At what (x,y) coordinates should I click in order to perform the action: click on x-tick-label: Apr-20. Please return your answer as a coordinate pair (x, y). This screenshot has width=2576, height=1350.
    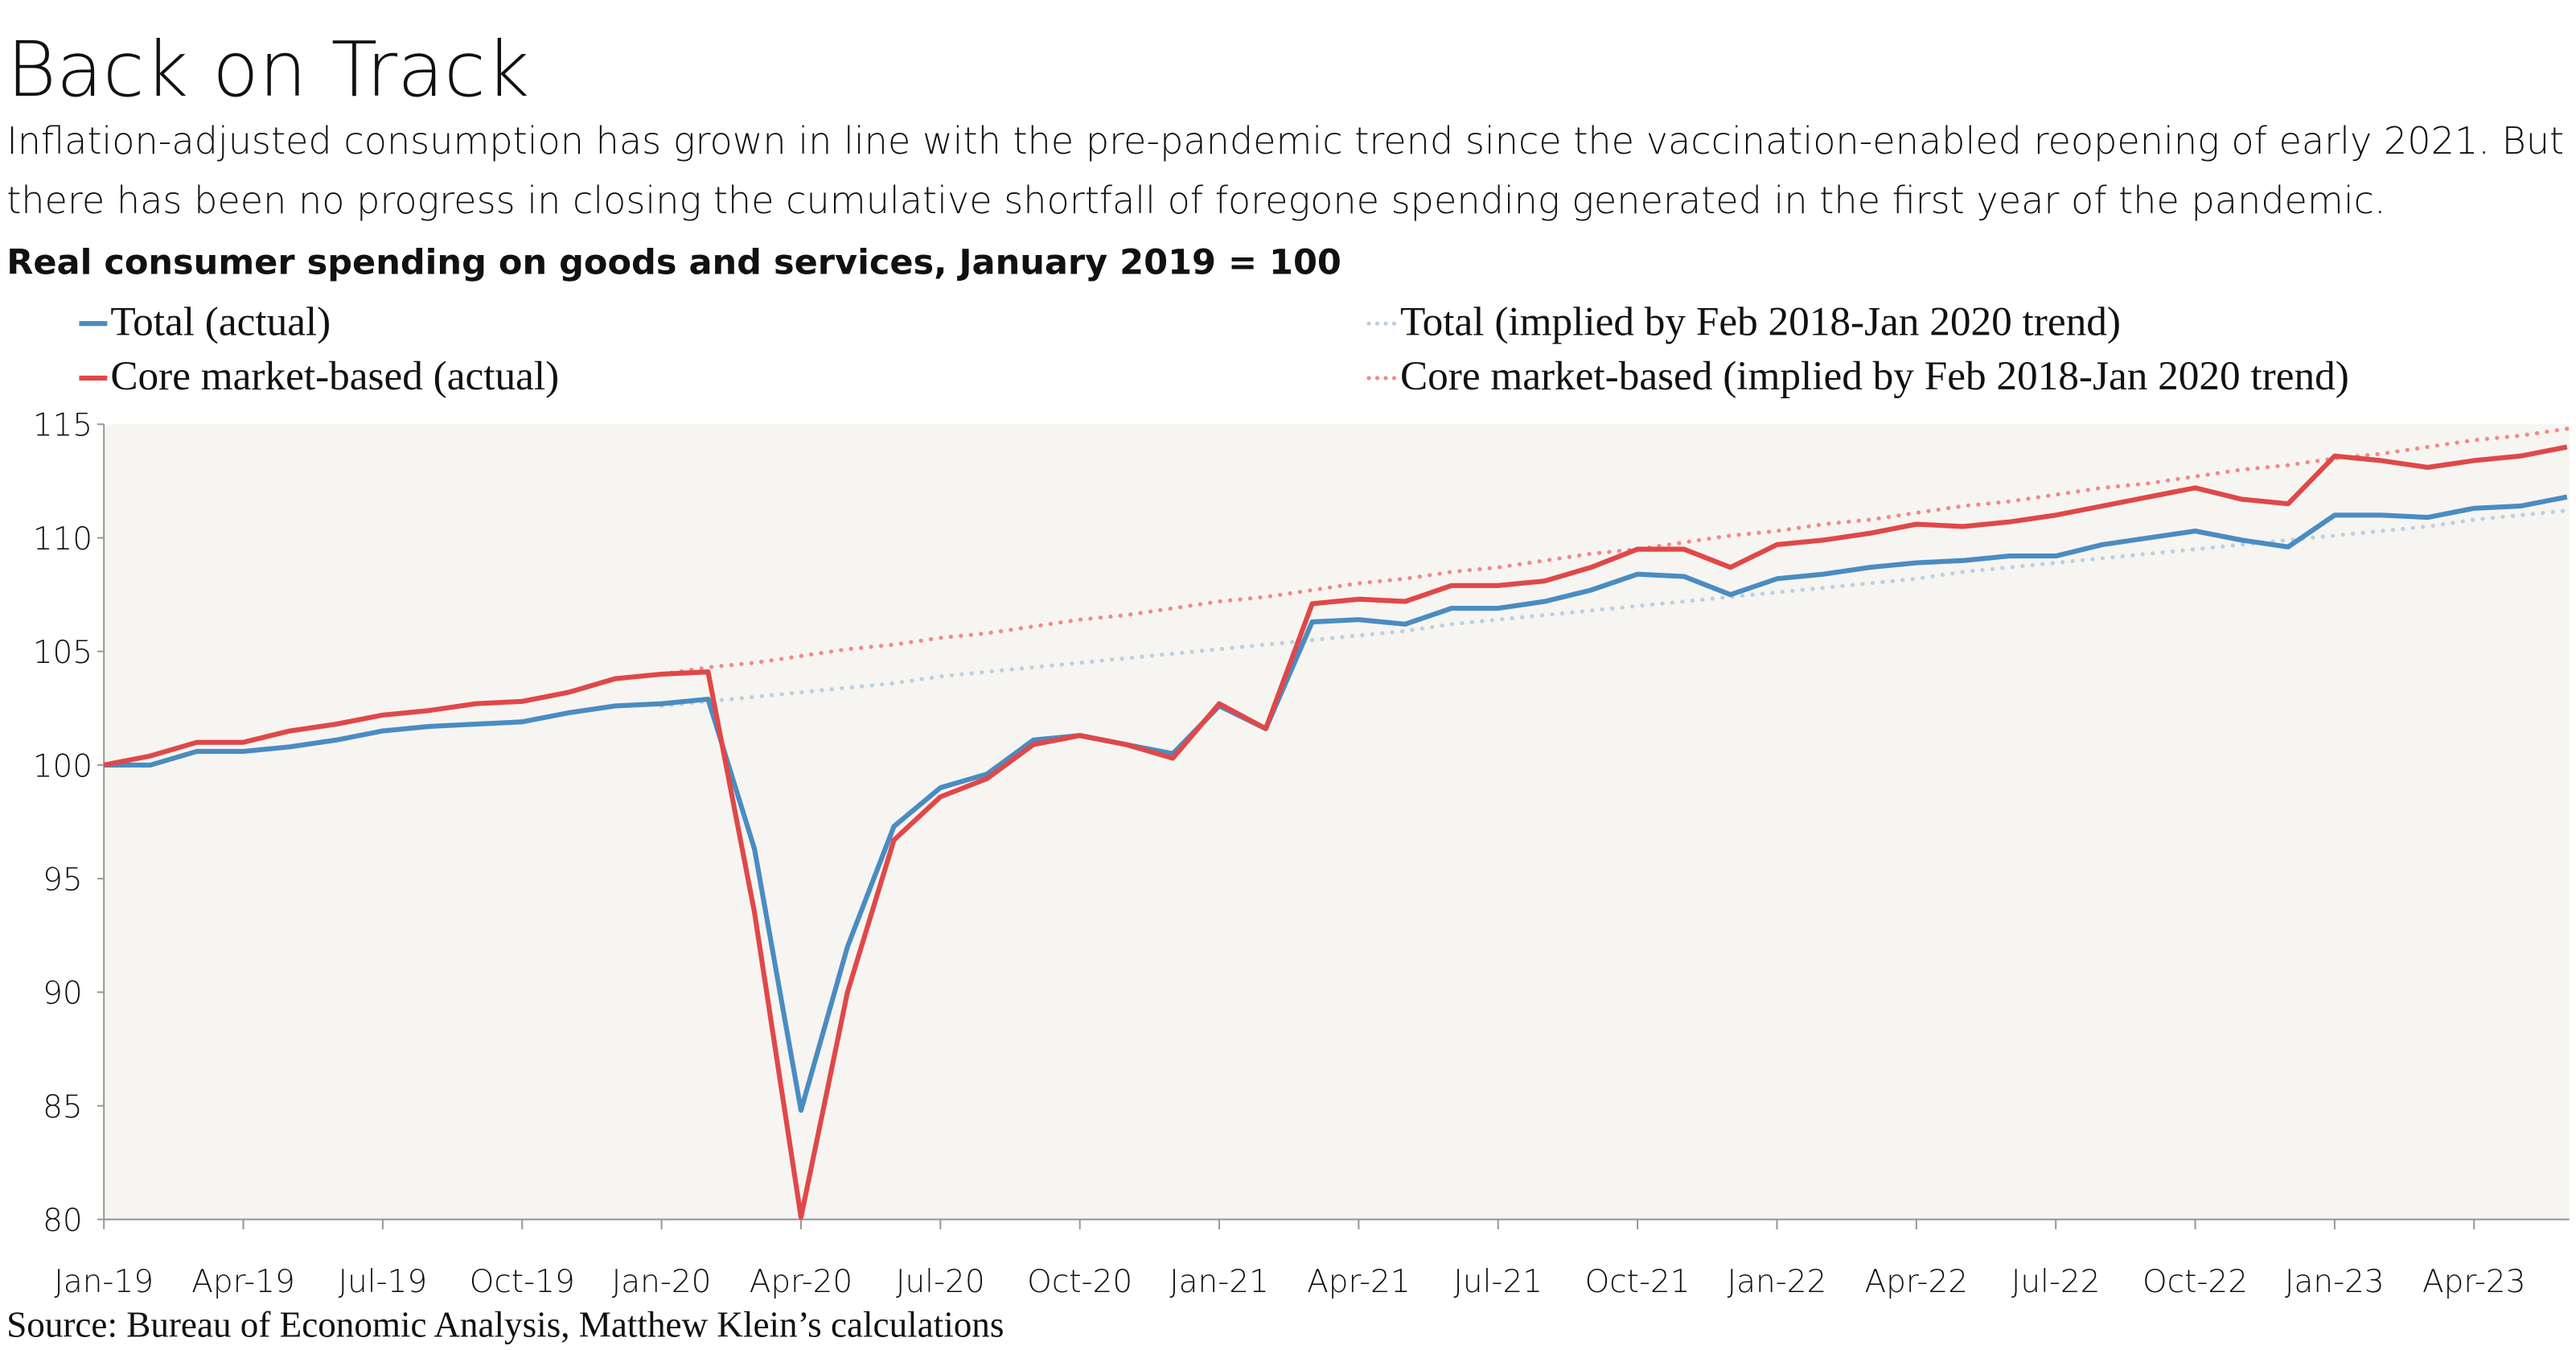
    Looking at the image, I should click on (801, 1282).